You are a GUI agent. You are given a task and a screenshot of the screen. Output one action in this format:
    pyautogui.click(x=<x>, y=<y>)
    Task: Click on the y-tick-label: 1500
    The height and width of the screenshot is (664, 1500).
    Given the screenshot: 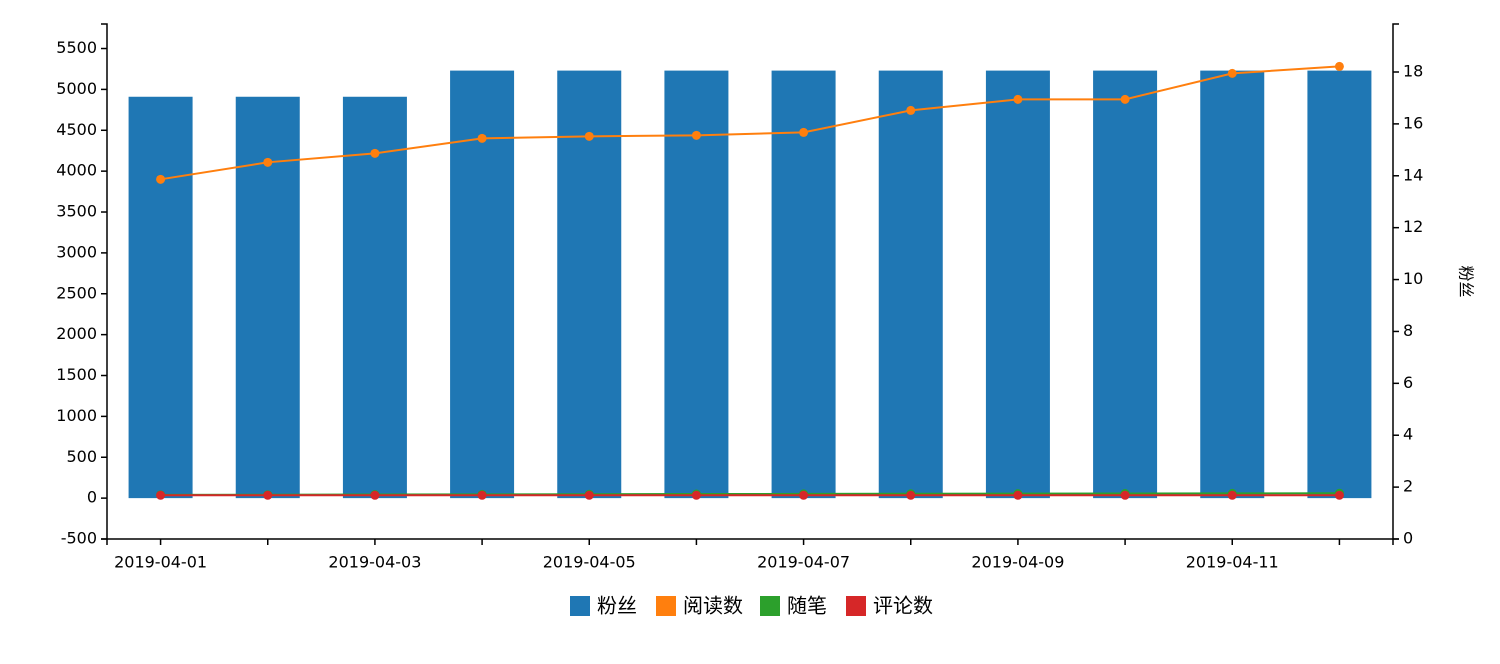 What is the action you would take?
    pyautogui.click(x=76, y=374)
    